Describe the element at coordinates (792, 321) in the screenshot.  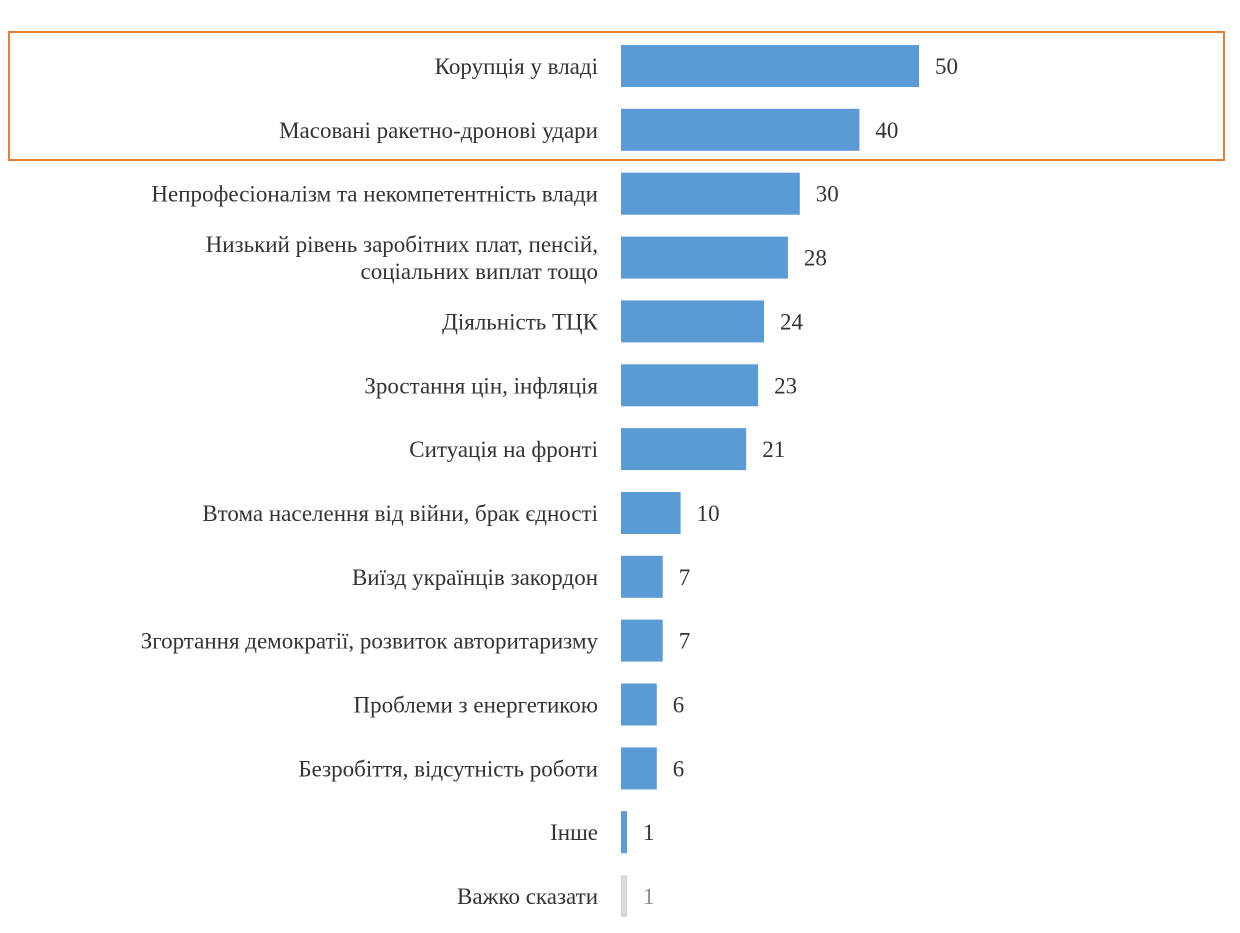
I see `value-label: 24` at that location.